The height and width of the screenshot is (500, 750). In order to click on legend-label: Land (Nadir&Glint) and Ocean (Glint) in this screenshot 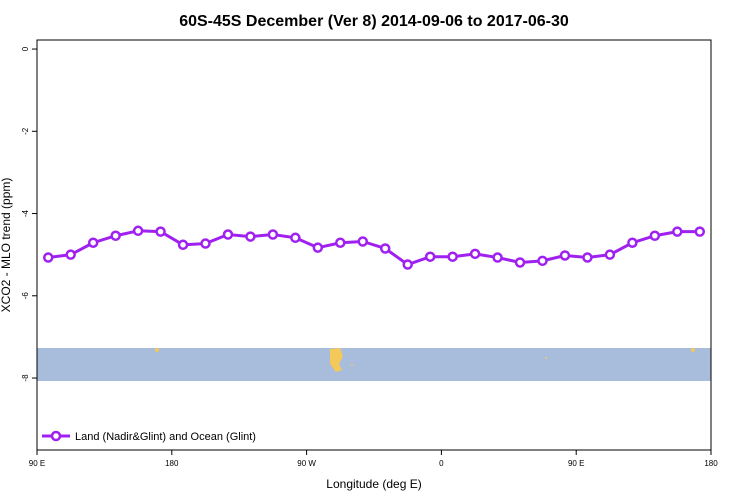, I will do `click(165, 437)`.